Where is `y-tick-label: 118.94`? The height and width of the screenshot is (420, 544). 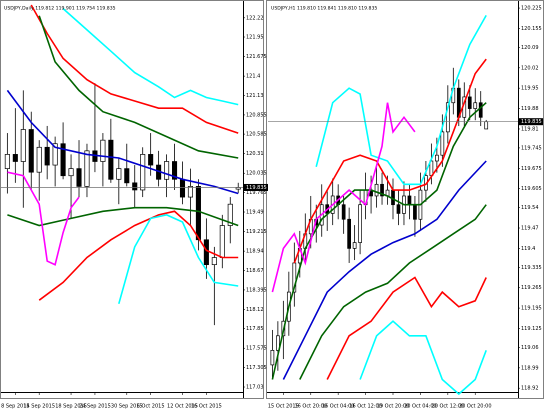
y-tick-label: 118.94 is located at coordinates (255, 252).